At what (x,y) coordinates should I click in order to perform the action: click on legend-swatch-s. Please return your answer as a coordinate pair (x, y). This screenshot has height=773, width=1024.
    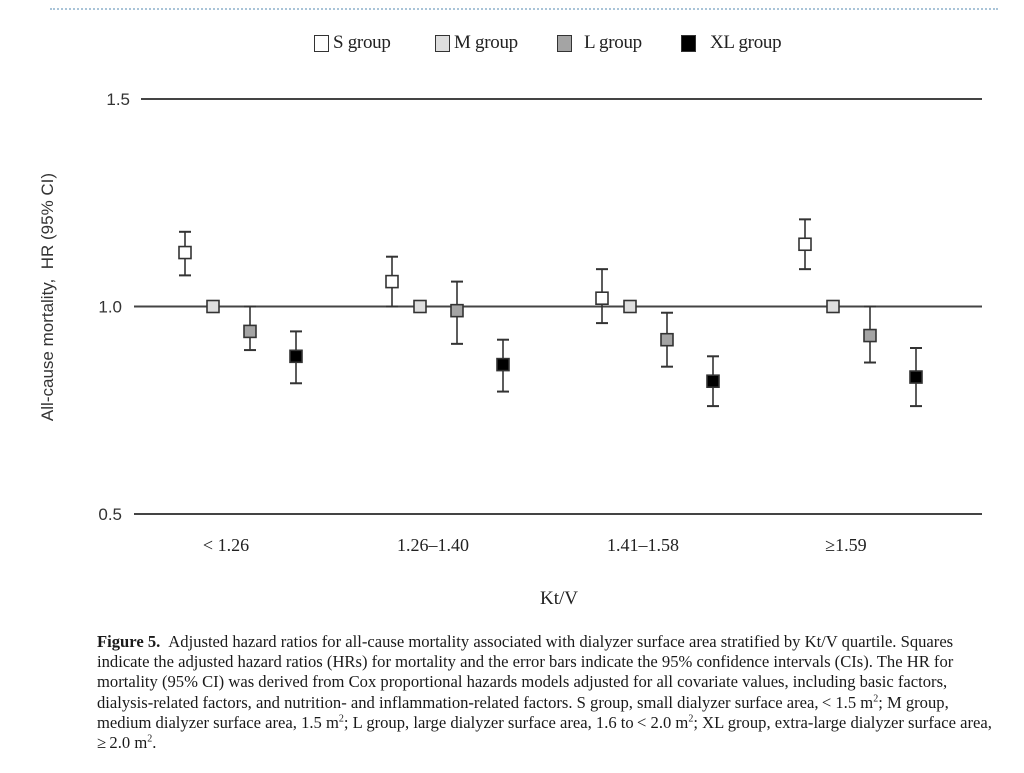
    Looking at the image, I should click on (321, 43).